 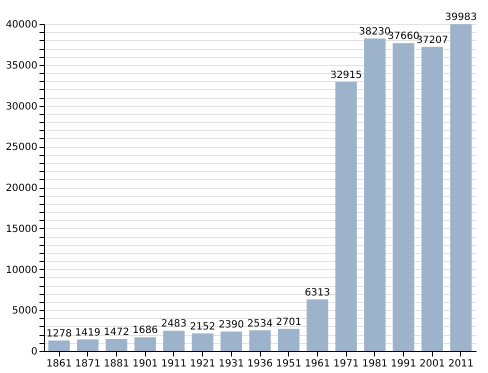 I want to click on data-label: 1686, so click(x=145, y=330).